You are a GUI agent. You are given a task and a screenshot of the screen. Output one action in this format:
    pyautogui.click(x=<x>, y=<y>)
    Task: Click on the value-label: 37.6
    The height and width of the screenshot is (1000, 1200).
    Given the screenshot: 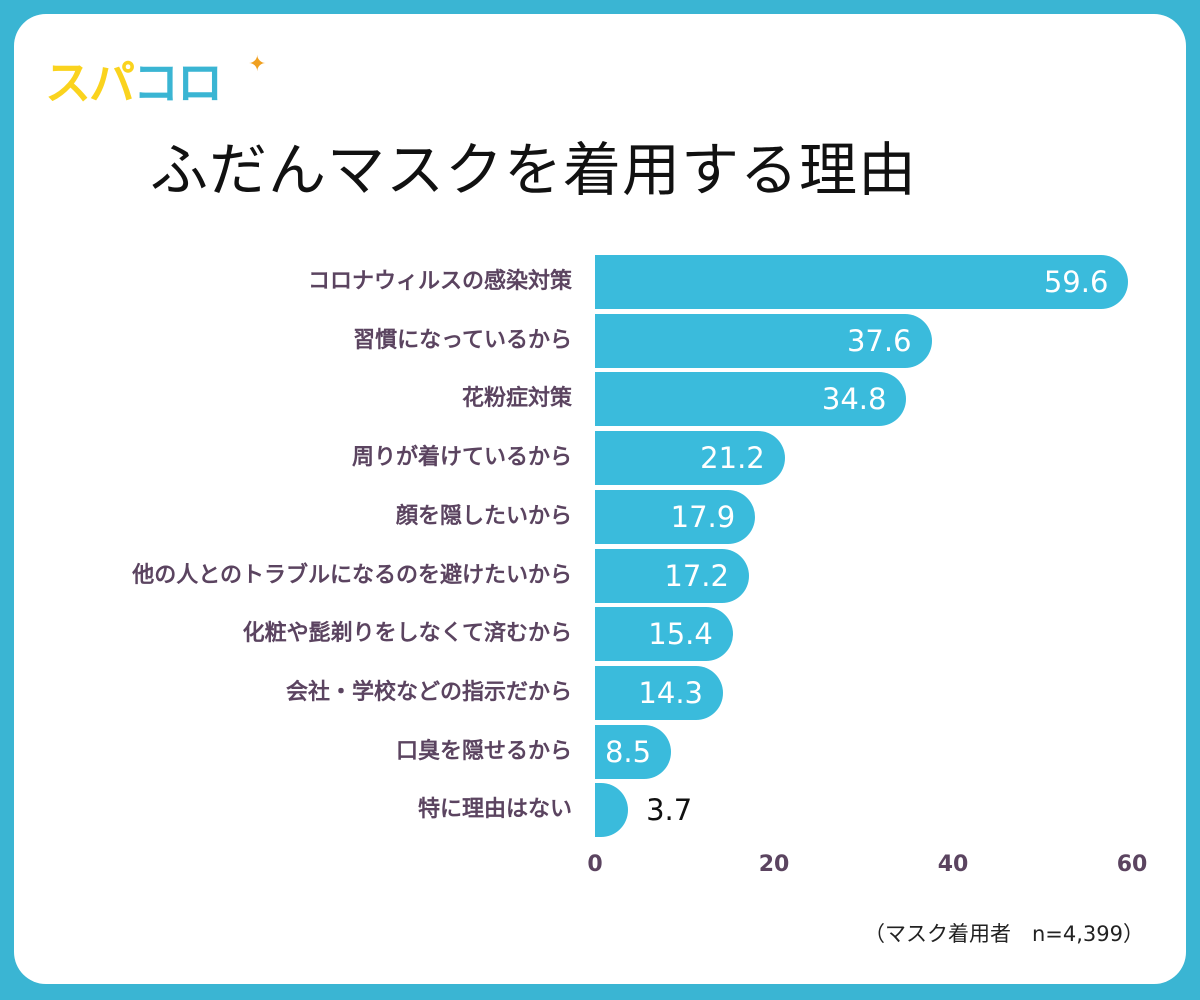 What is the action you would take?
    pyautogui.click(x=879, y=340)
    